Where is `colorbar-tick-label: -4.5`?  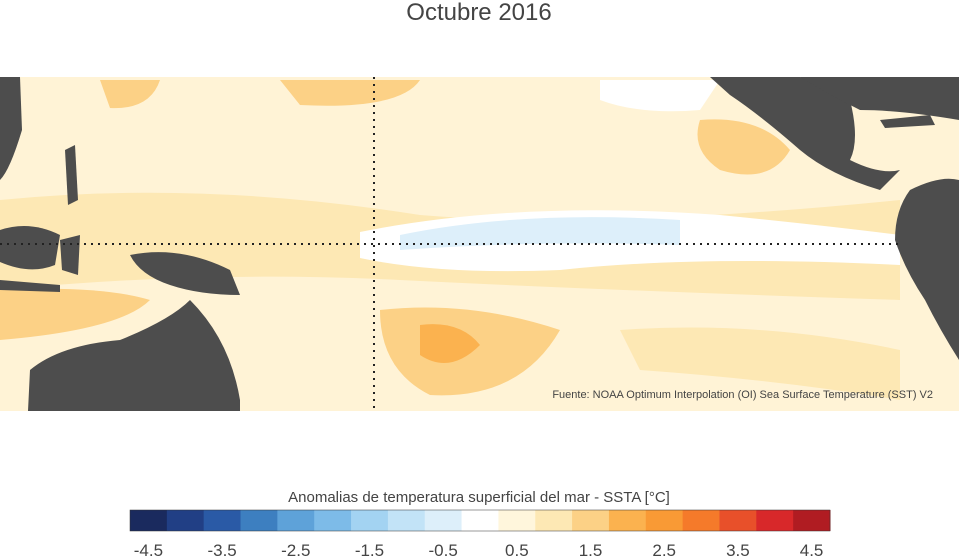
colorbar-tick-label: -4.5 is located at coordinates (148, 549).